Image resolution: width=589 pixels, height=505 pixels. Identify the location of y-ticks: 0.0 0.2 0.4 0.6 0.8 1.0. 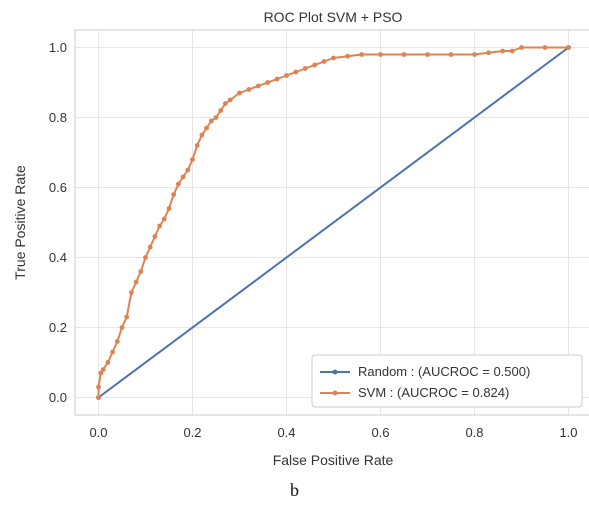
(58, 222).